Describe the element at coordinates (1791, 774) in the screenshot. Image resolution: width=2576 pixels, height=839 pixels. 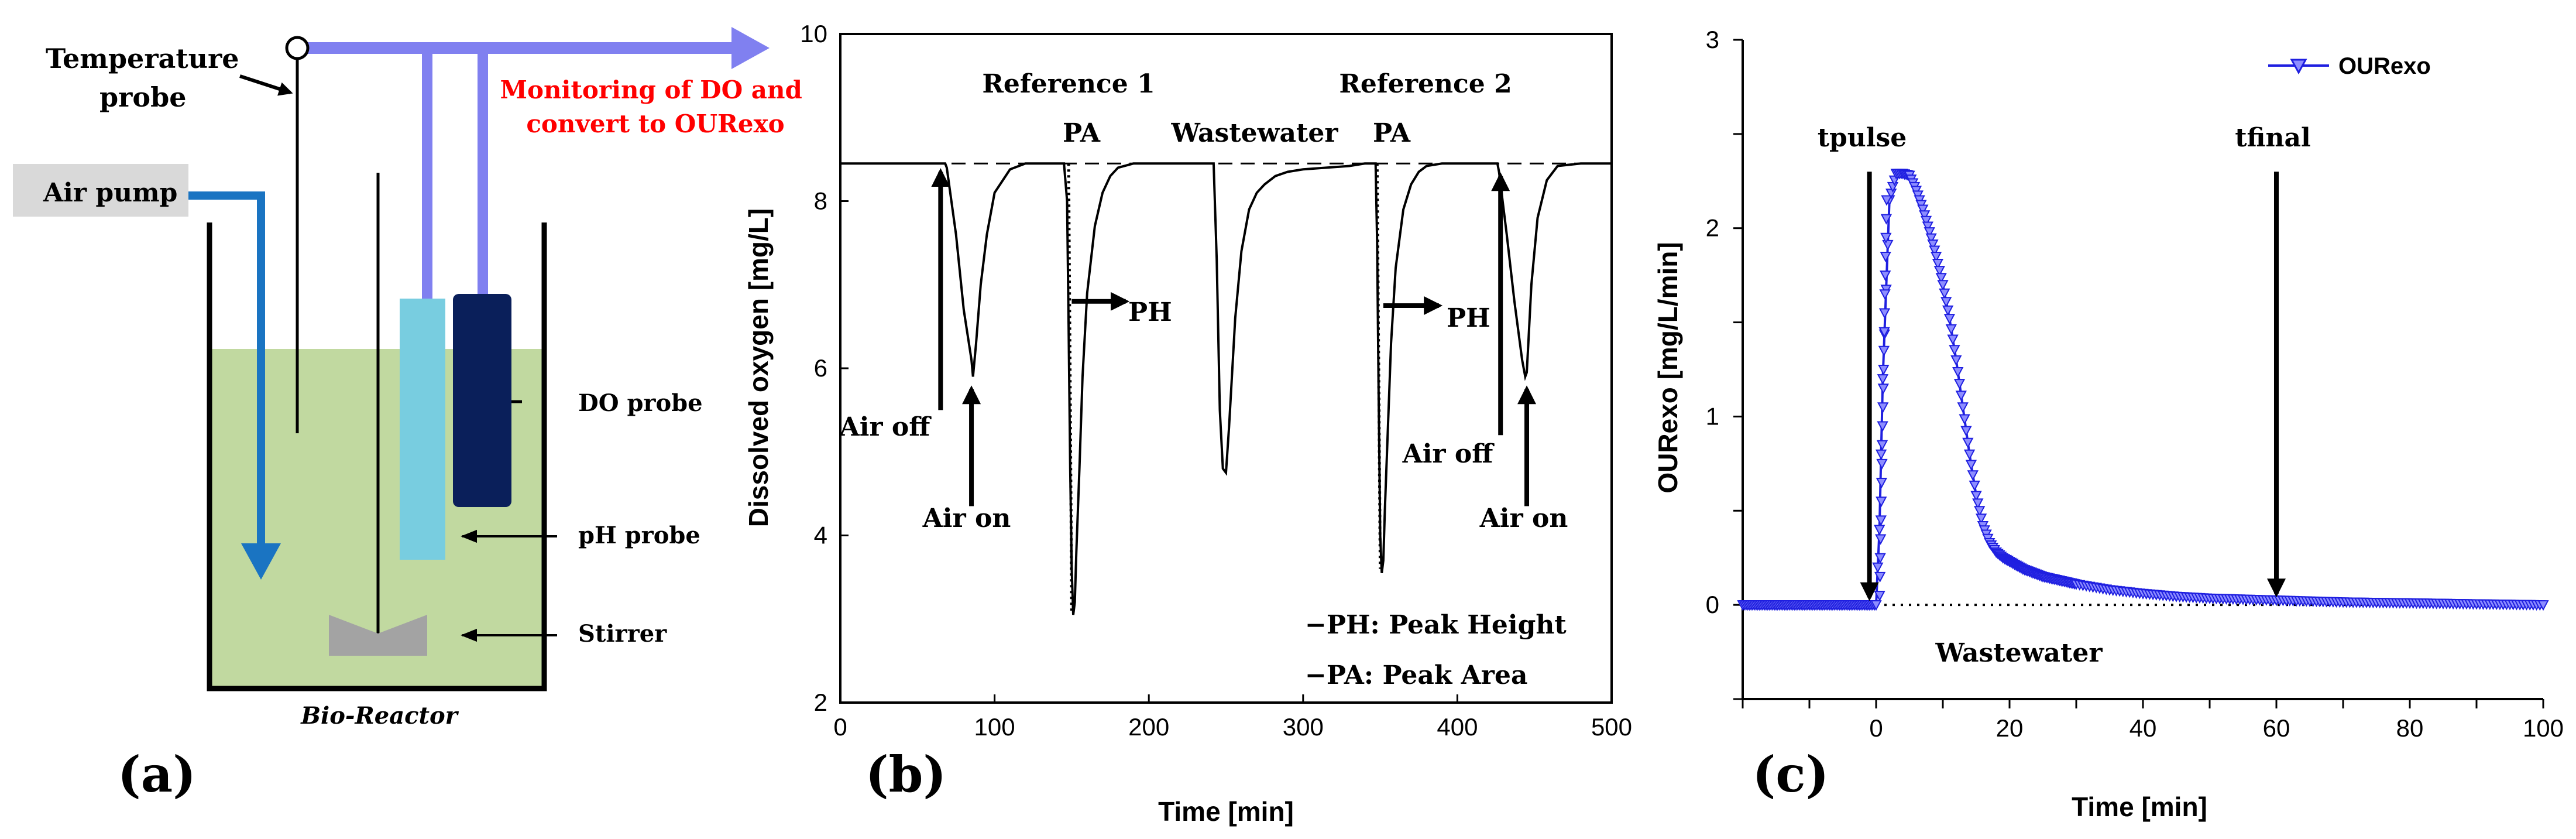
I see `panel-c-label: (c)` at that location.